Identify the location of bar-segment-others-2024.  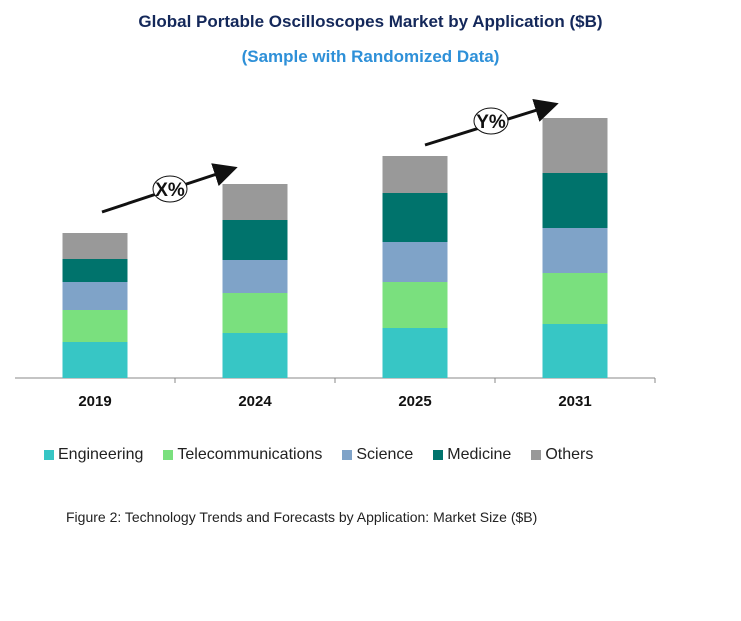
(255, 202).